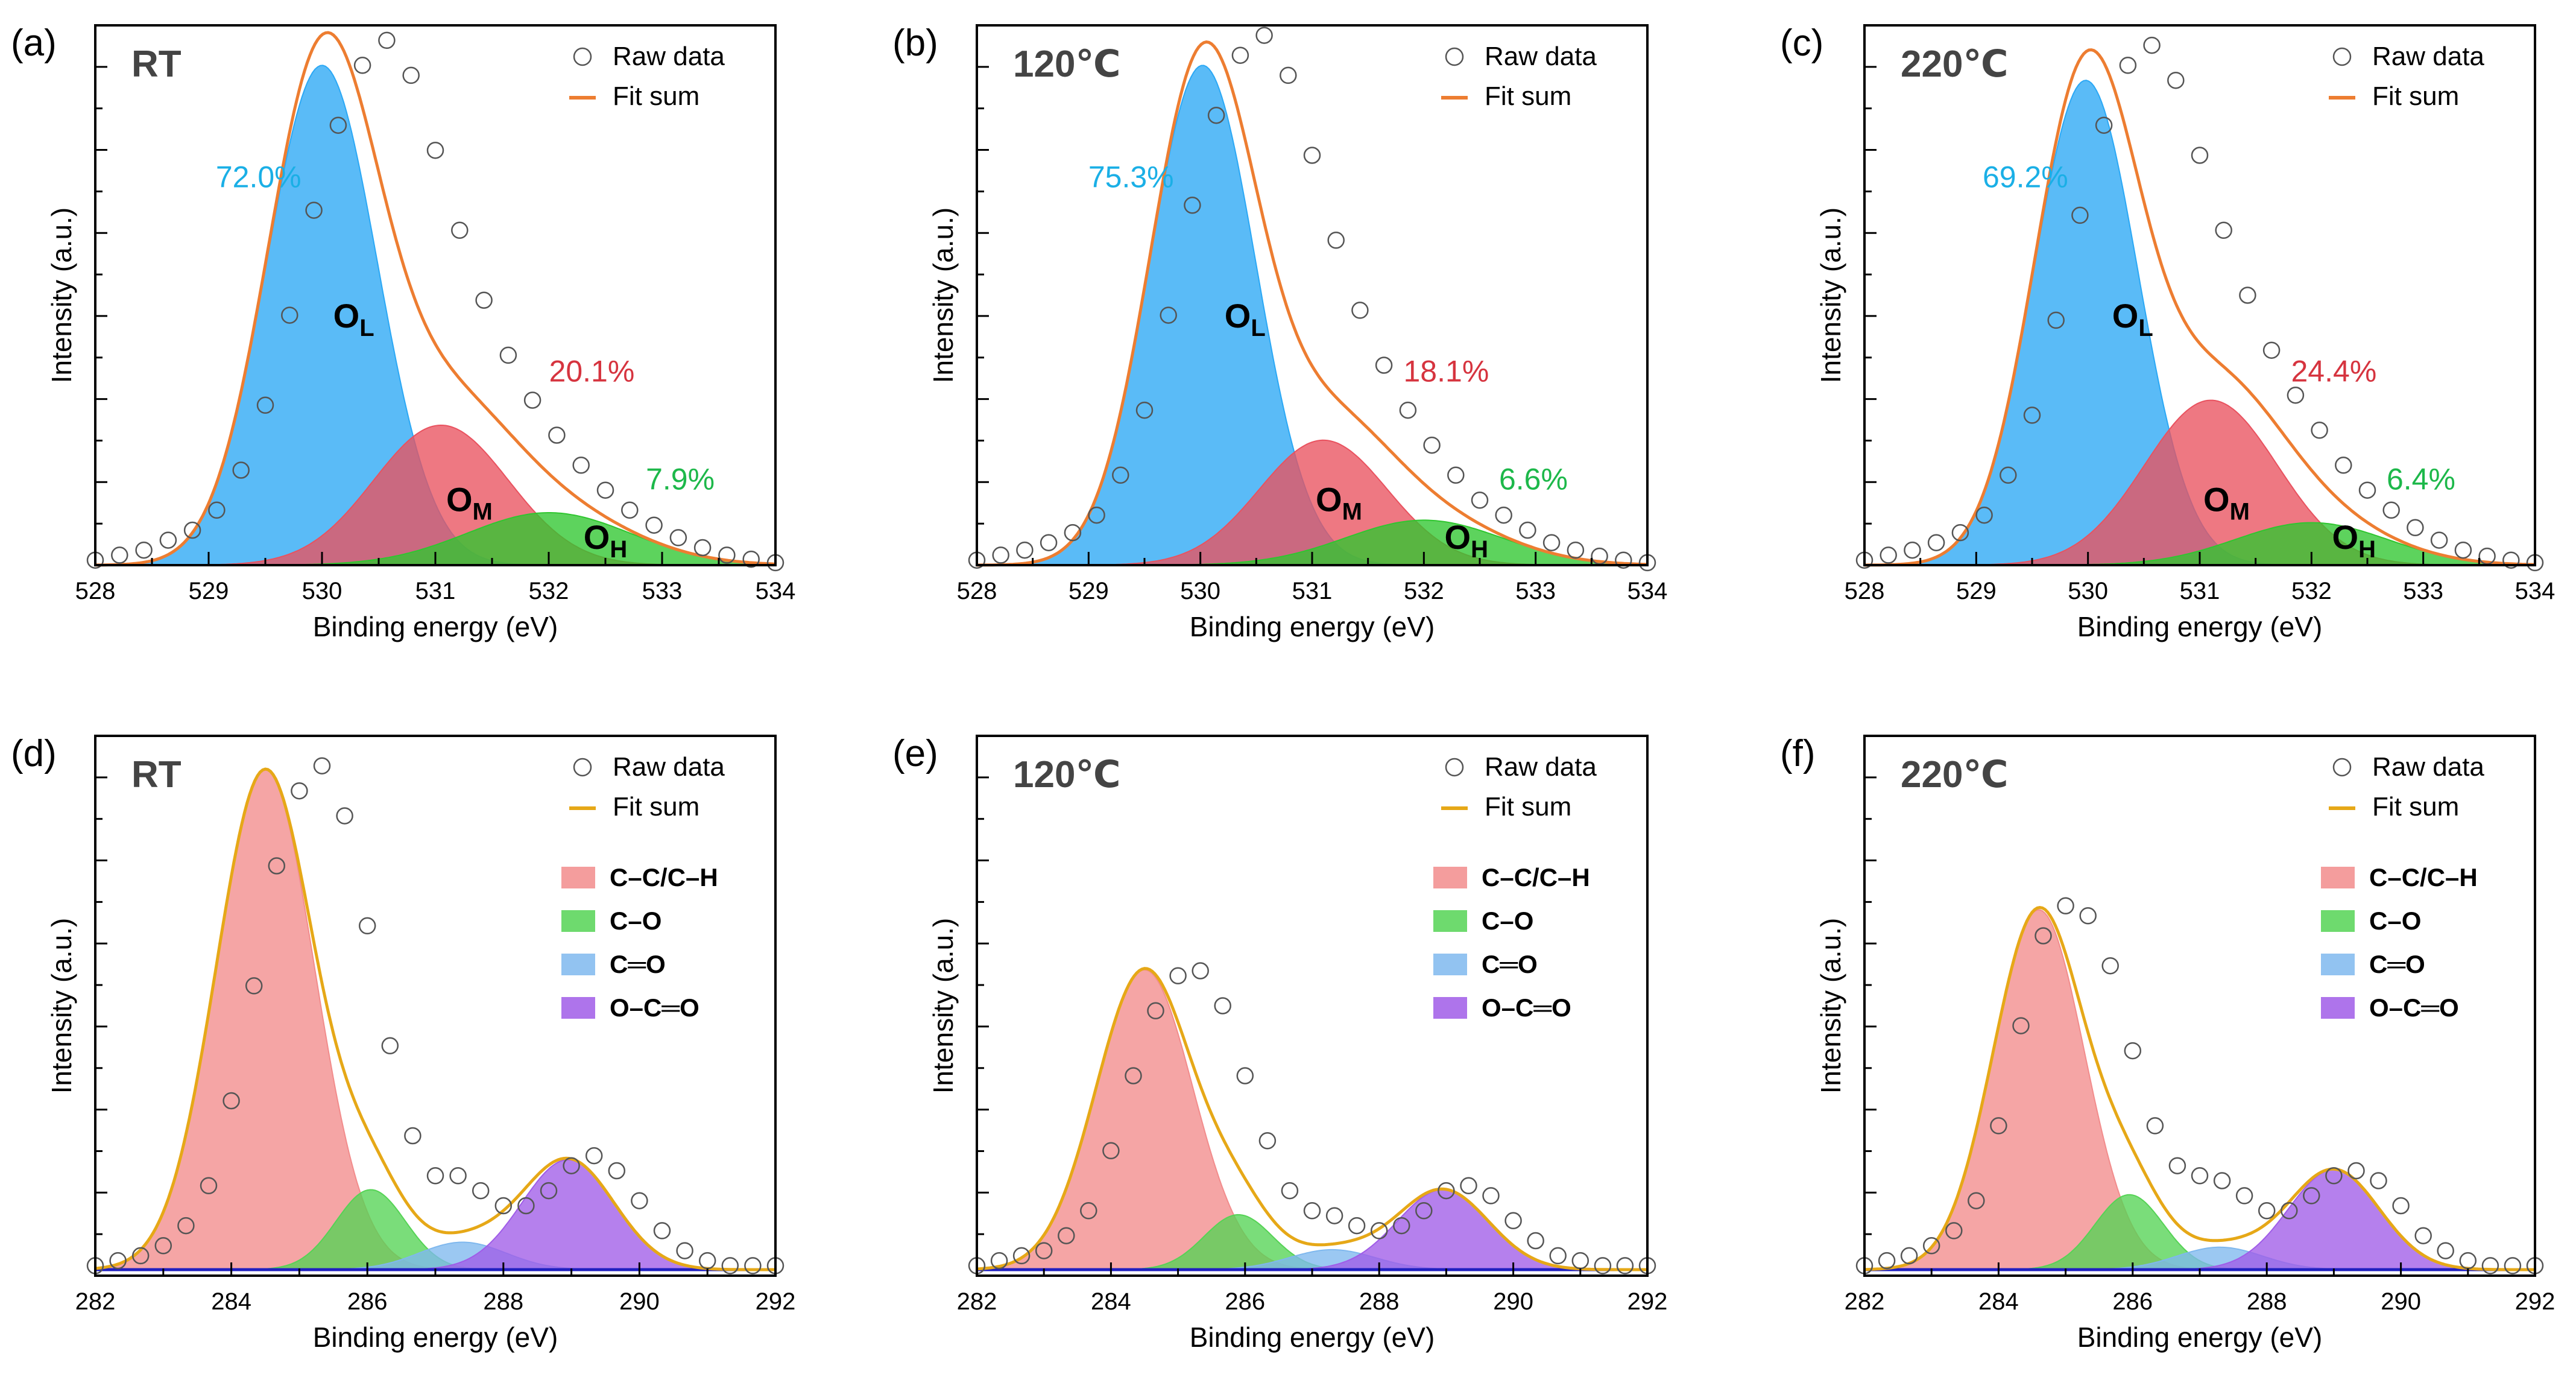 This screenshot has width=2576, height=1374. What do you see at coordinates (2132, 1301) in the screenshot?
I see `x-tick-label: 286` at bounding box center [2132, 1301].